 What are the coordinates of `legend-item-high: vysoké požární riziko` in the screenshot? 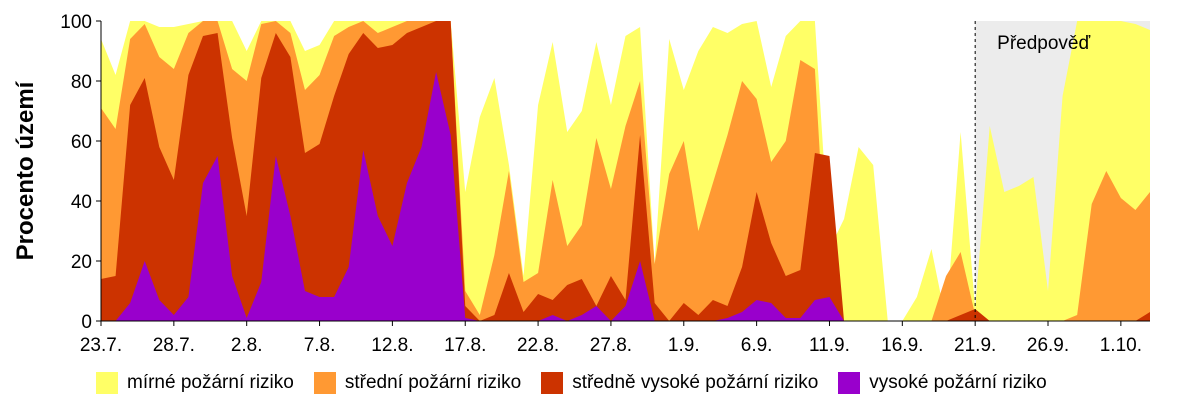 It's located at (942, 383).